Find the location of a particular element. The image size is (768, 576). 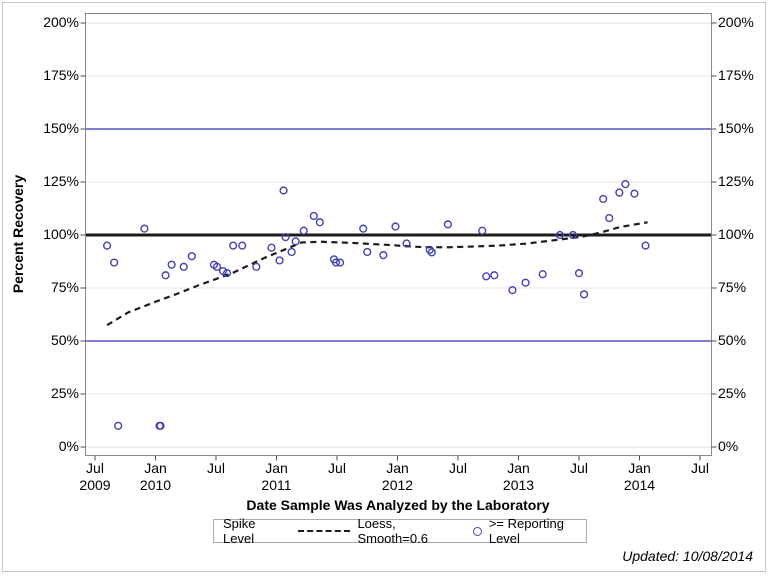

dashed-line-swatch-icon is located at coordinates (324, 531).